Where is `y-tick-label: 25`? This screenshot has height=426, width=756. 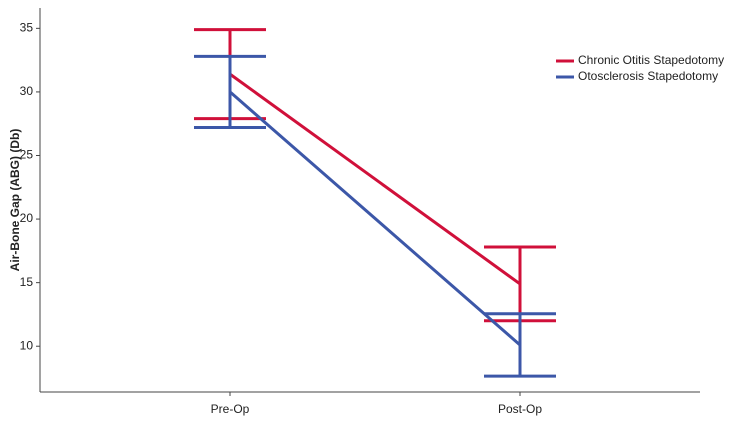
y-tick-label: 25 is located at coordinates (27, 155).